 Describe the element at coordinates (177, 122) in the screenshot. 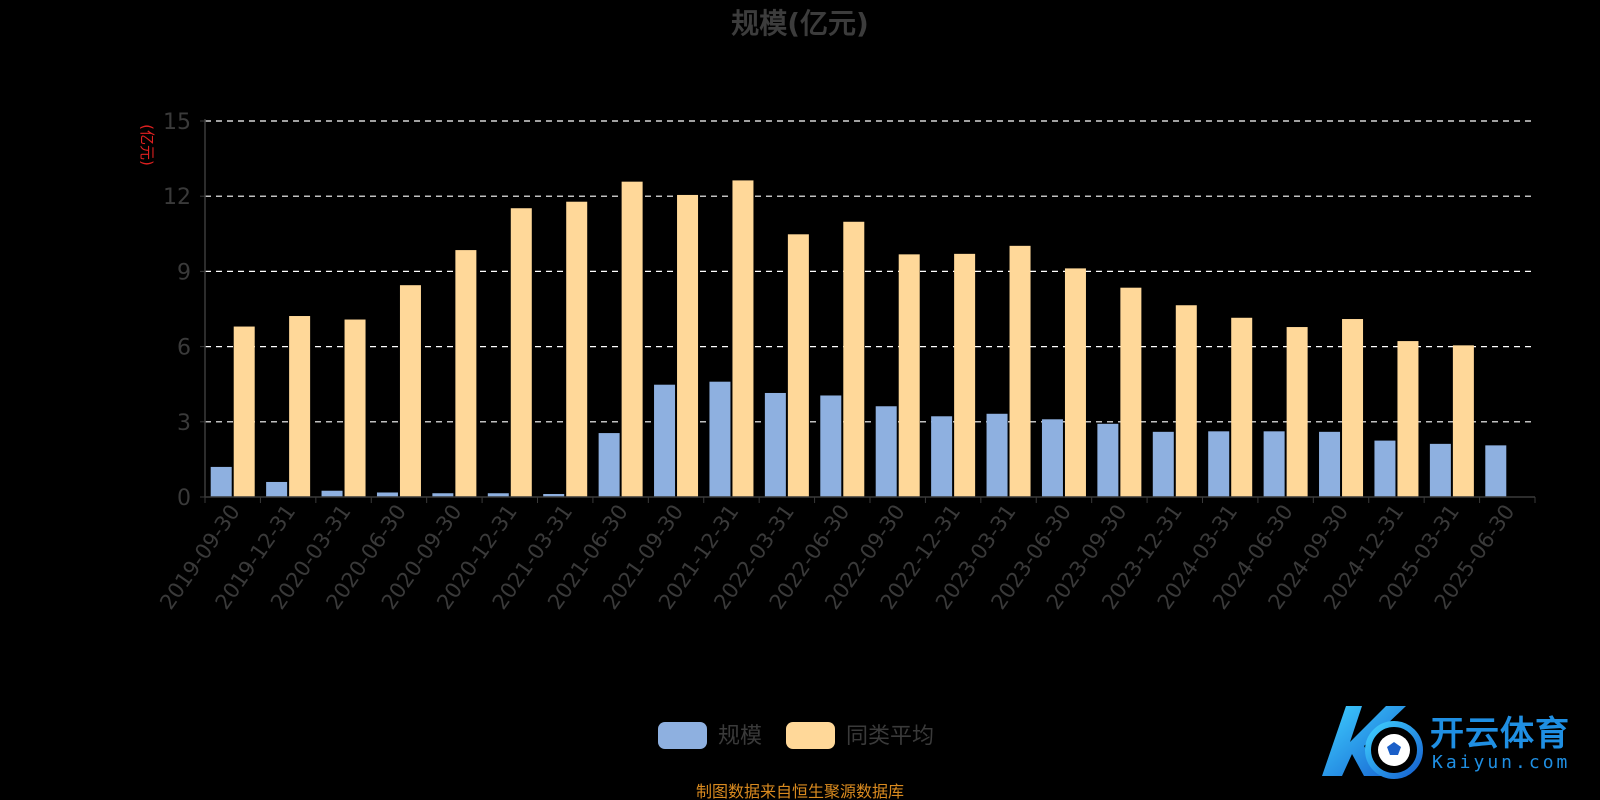

I see `y-tick-label: 15` at that location.